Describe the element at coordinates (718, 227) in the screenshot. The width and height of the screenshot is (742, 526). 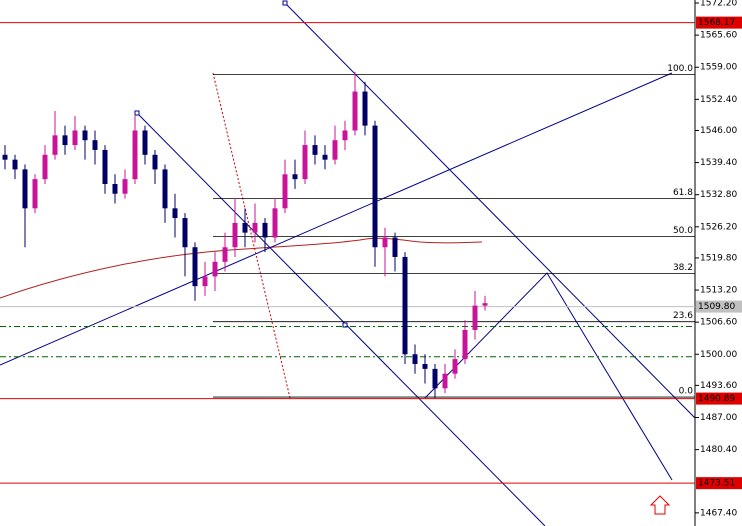
I see `y-tick-label: 1526.20` at that location.